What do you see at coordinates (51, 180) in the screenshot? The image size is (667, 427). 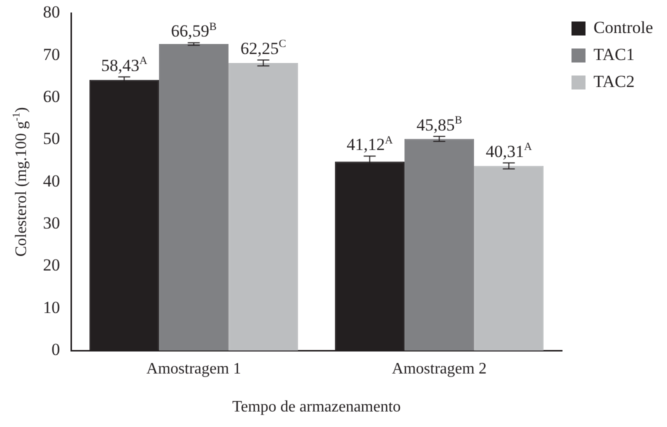 I see `y-tick-label: 40` at bounding box center [51, 180].